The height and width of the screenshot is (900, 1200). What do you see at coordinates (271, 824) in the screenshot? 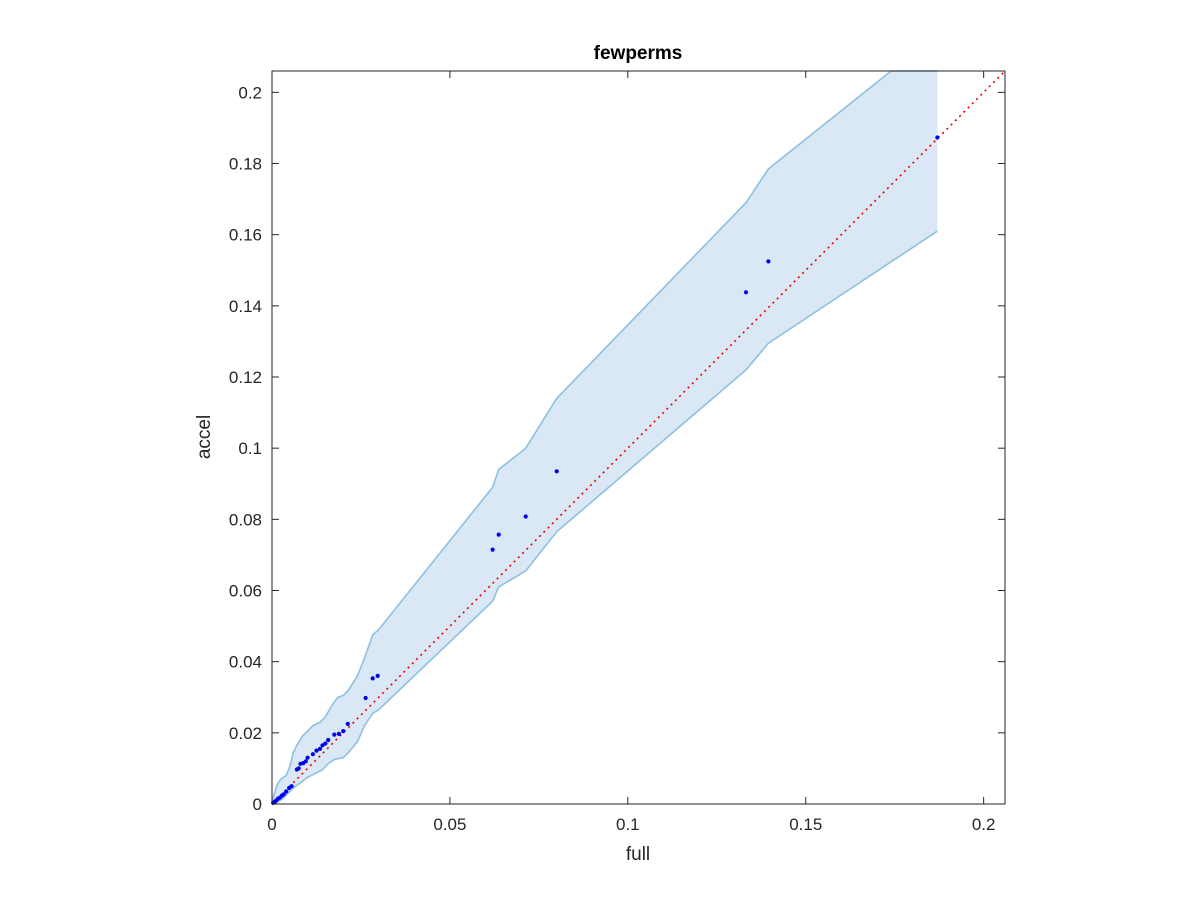
I see `x-tick-label: 0` at bounding box center [271, 824].